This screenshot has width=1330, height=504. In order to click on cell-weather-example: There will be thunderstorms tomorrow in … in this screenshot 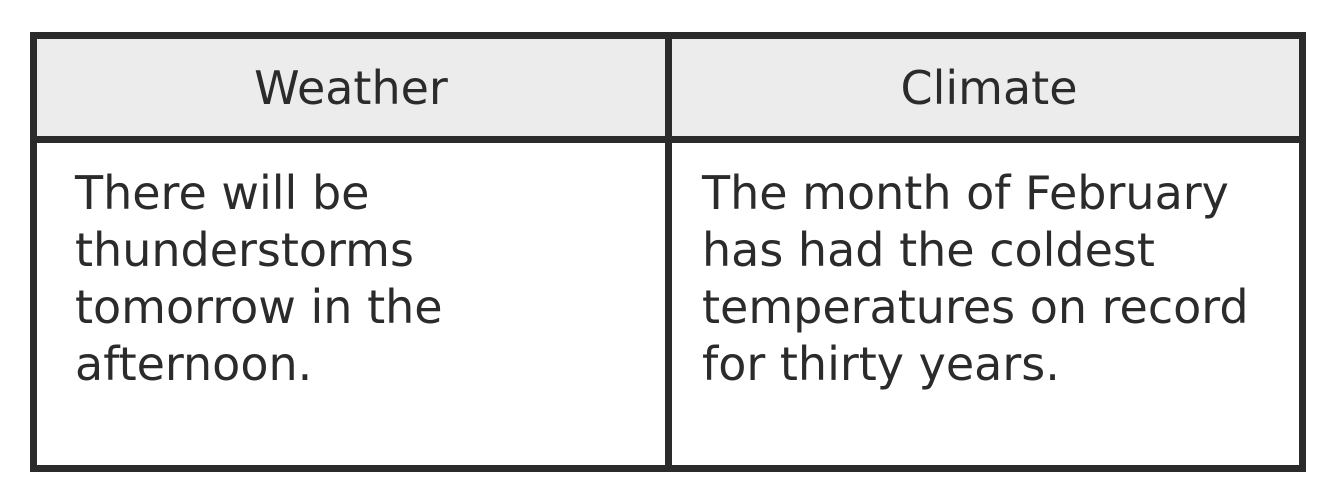, I will do `click(259, 278)`.